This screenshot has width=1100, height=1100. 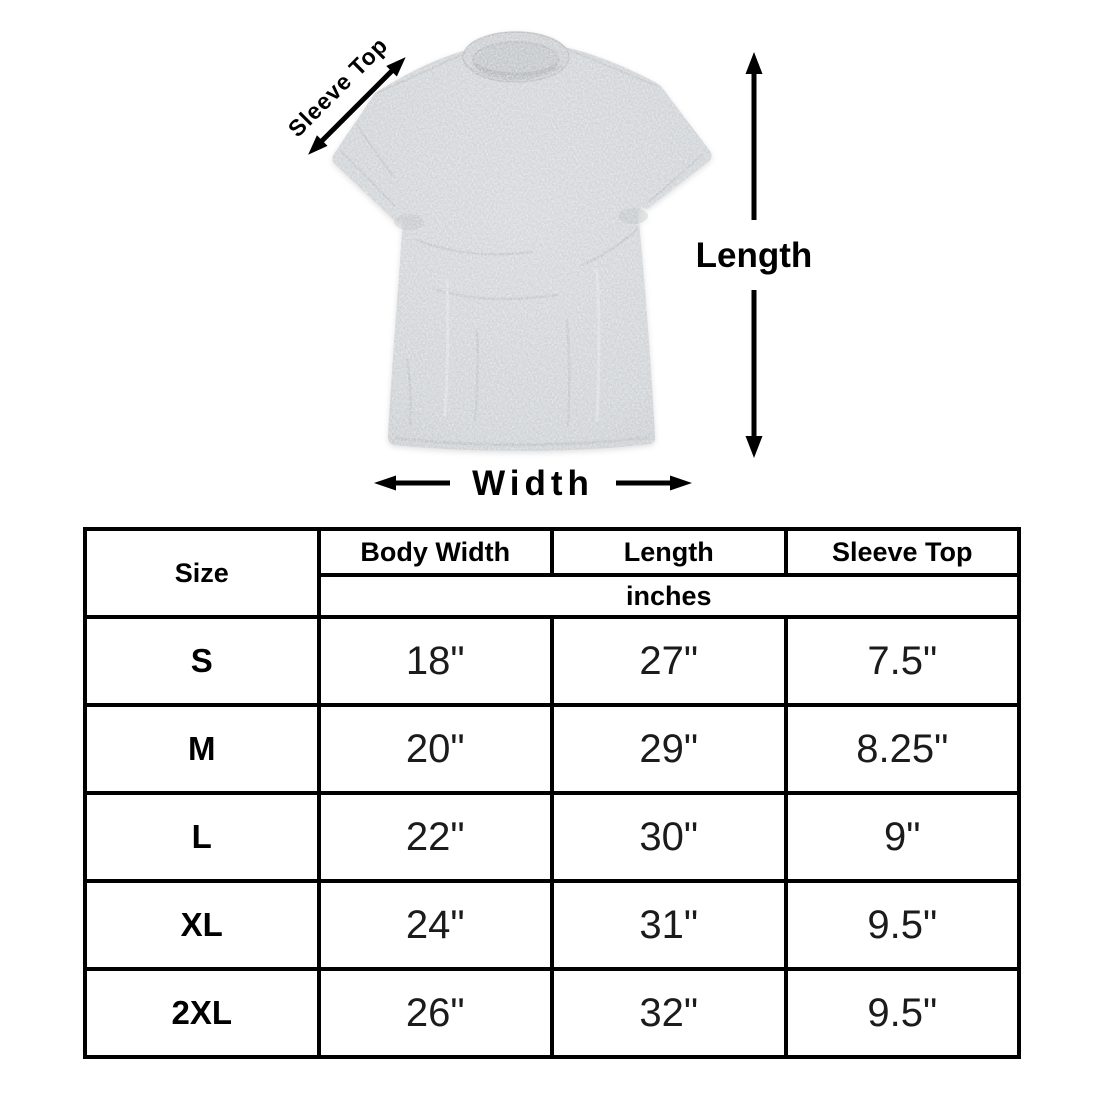 I want to click on size-value: M, so click(x=202, y=749).